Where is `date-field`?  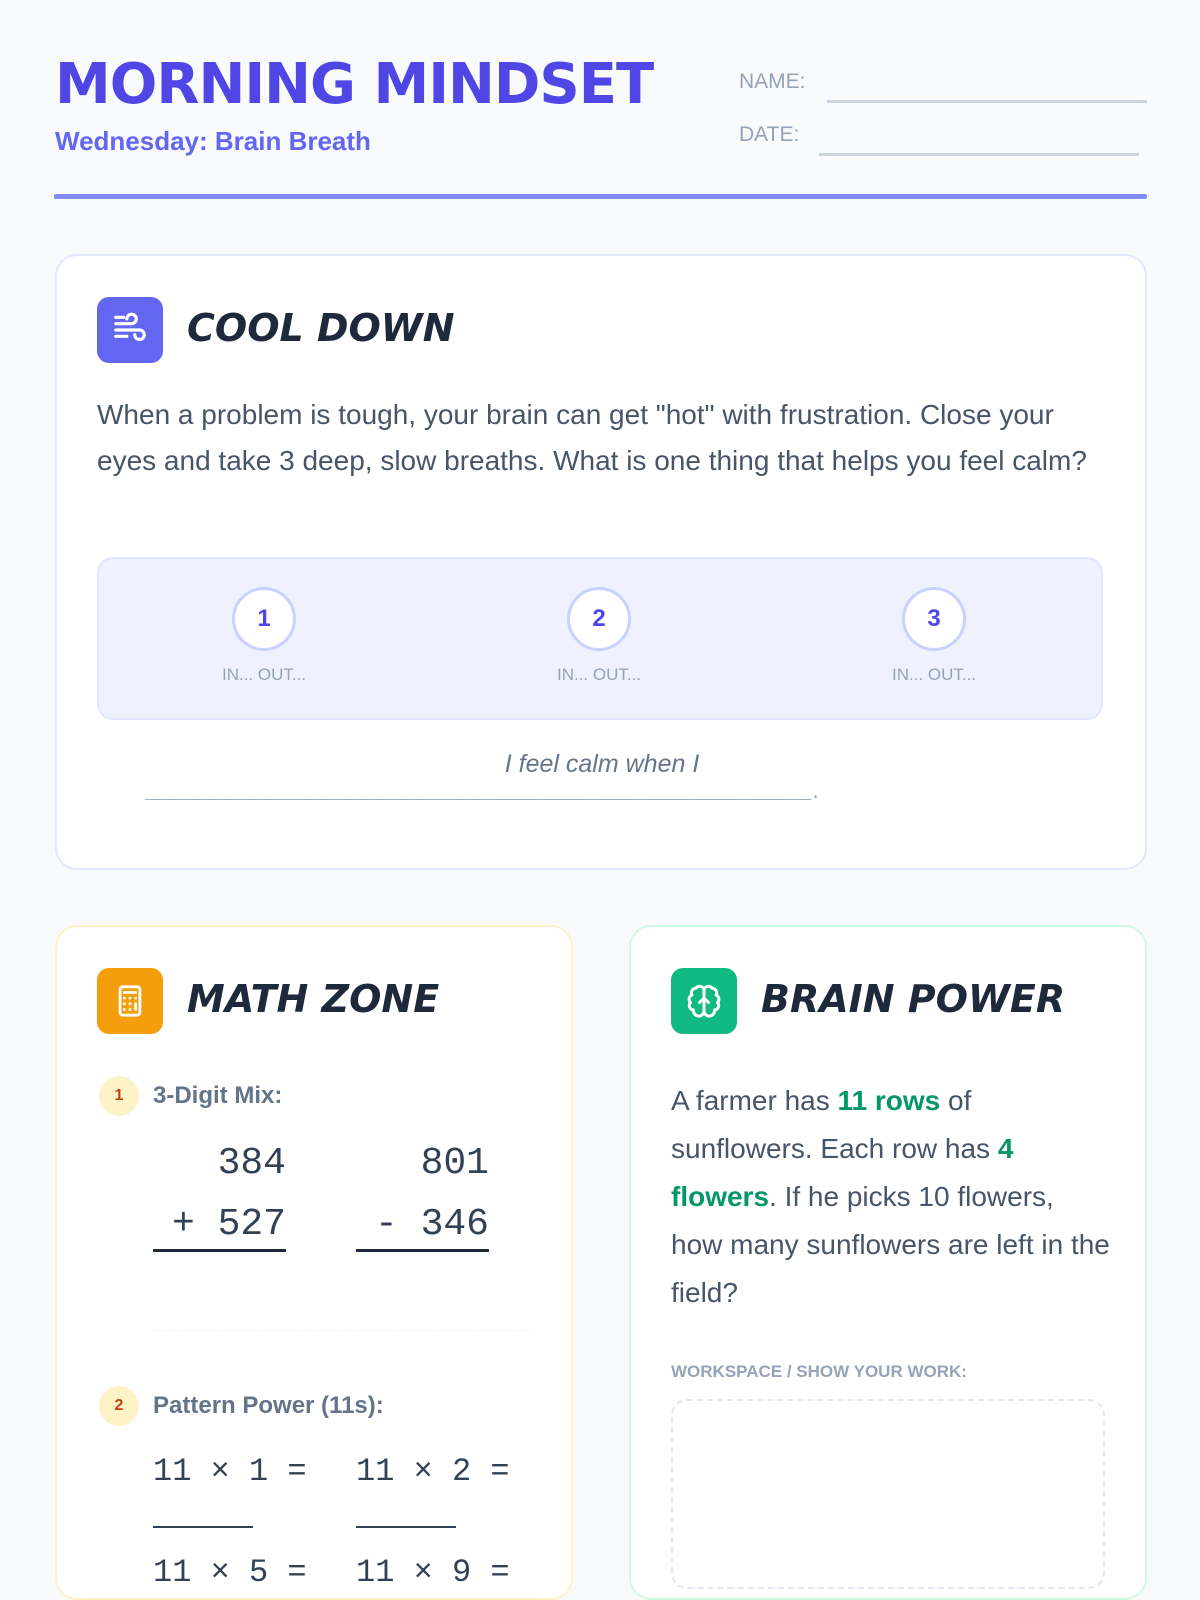
date-field is located at coordinates (979, 154).